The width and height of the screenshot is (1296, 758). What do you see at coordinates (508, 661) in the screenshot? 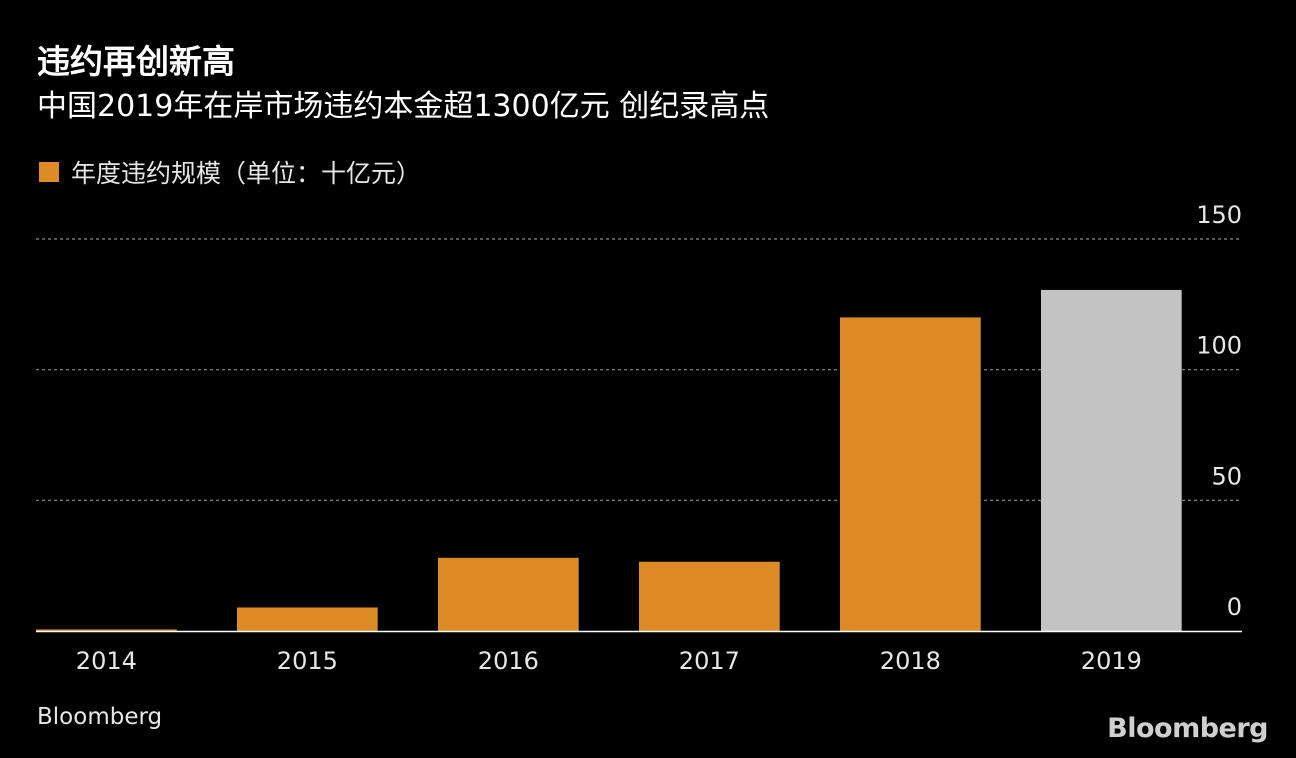
I see `x-tick-label: 2016` at bounding box center [508, 661].